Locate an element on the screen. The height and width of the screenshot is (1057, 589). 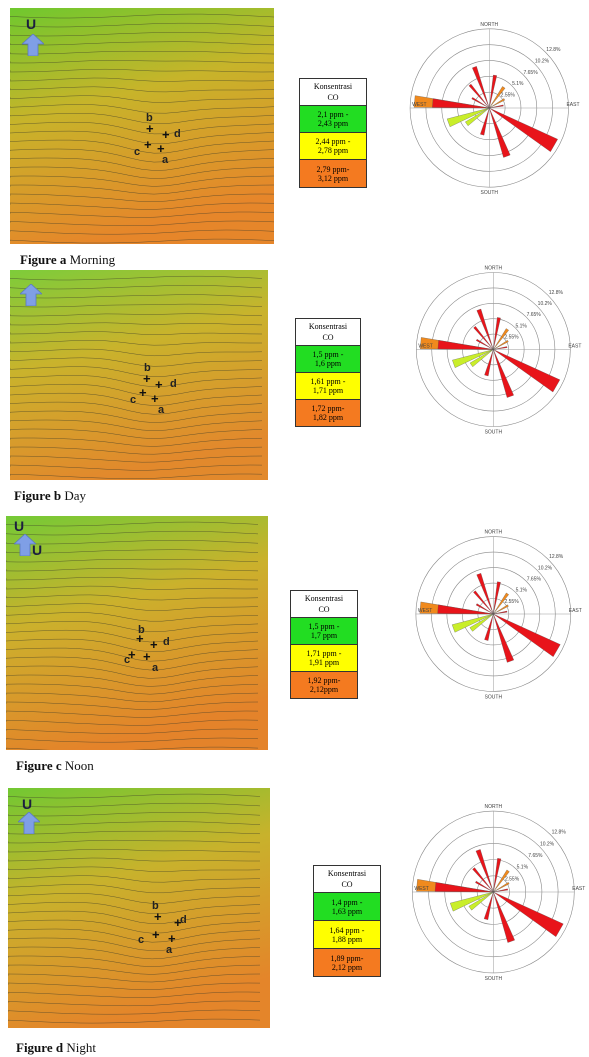
rose-ring-label: 12.8% is located at coordinates (556, 557).